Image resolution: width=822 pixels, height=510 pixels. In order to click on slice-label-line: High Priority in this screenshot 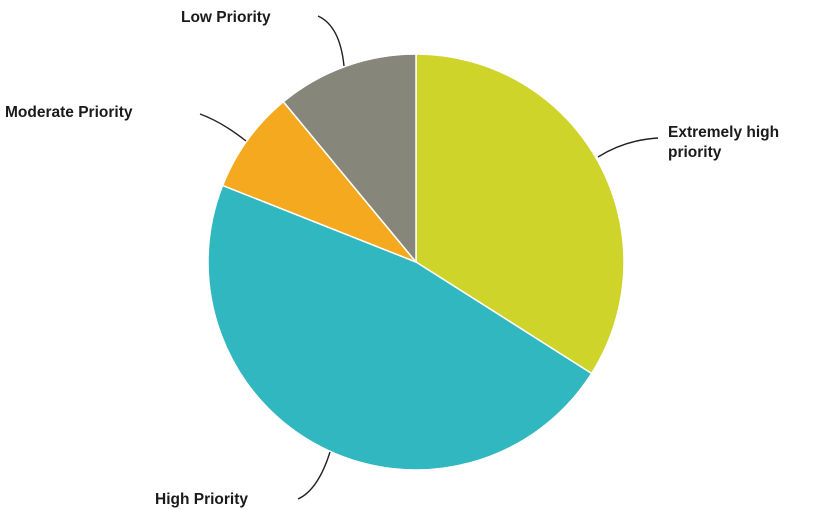, I will do `click(201, 499)`.